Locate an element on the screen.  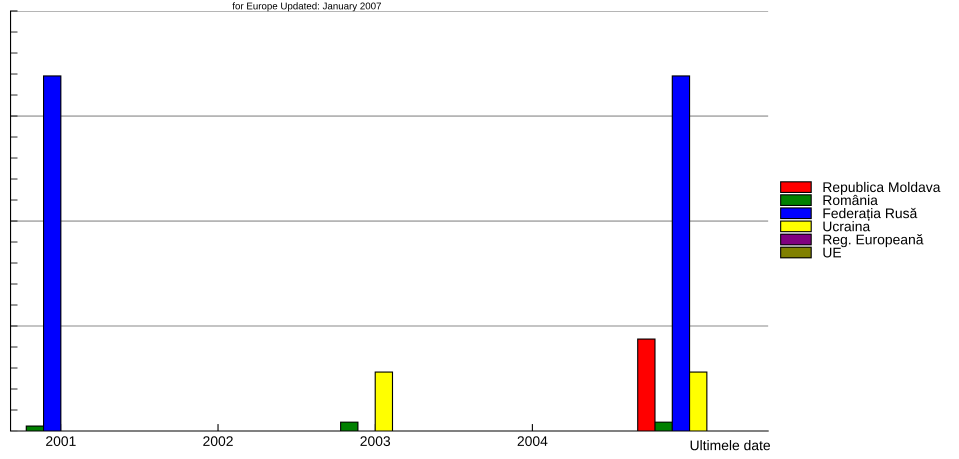
legend-label: România is located at coordinates (850, 200).